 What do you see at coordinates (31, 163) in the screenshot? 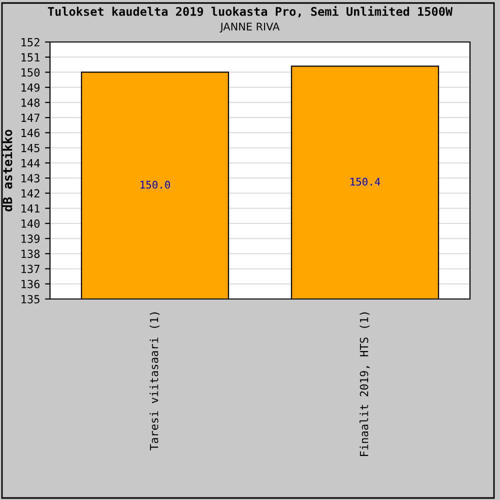
I see `y-tick-label: 144` at bounding box center [31, 163].